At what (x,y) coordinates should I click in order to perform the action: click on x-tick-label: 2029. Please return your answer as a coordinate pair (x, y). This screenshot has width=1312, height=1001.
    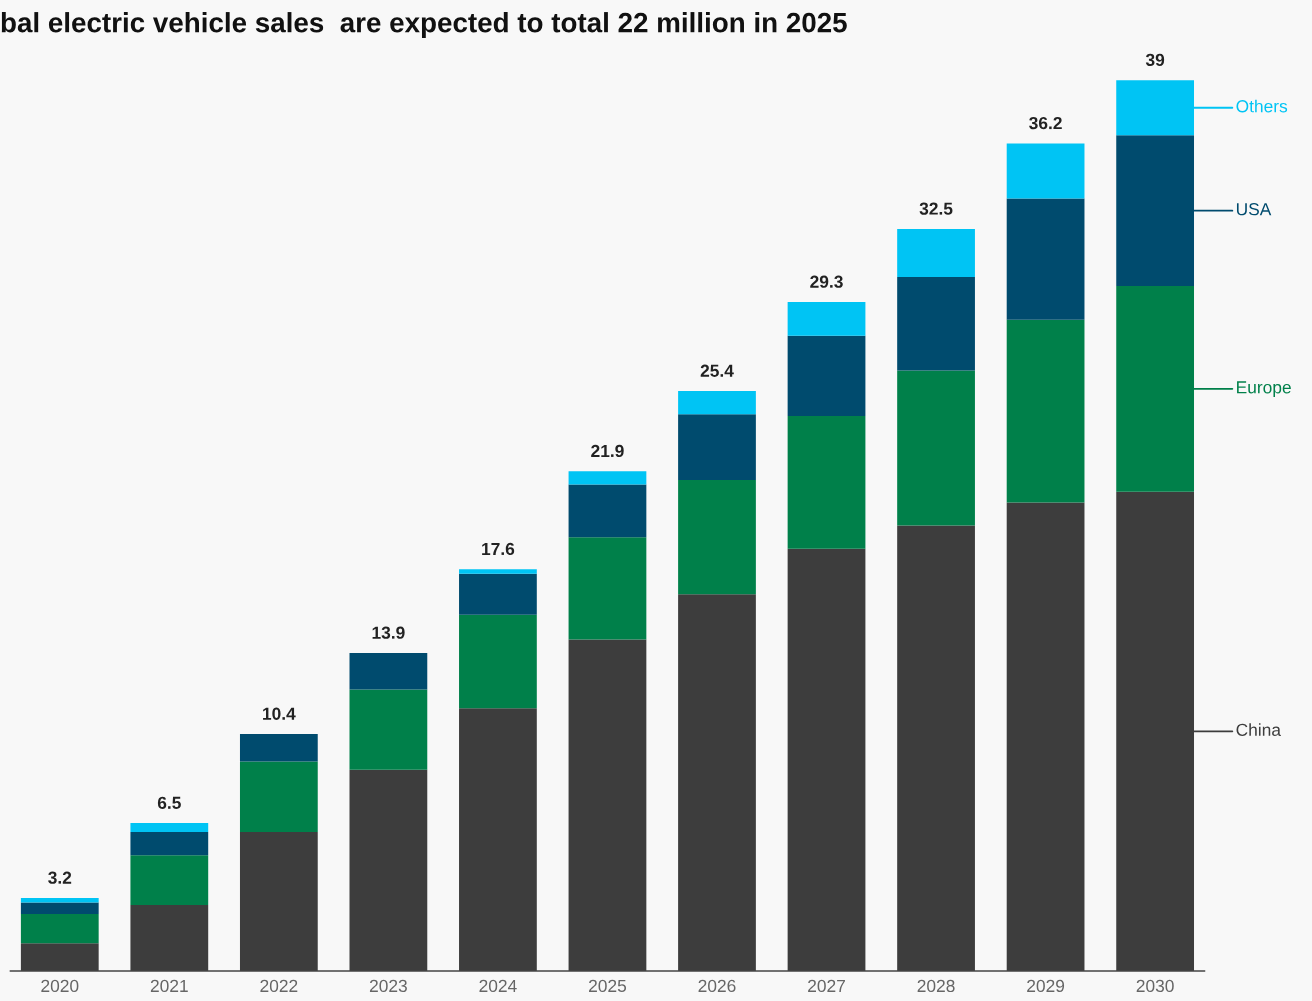
    Looking at the image, I should click on (1046, 986).